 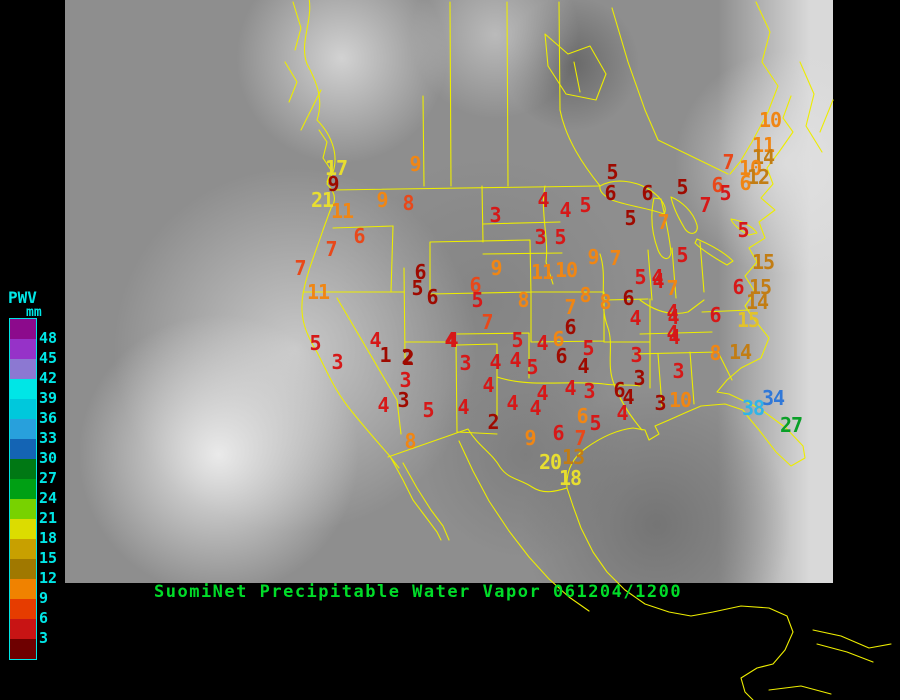 What do you see at coordinates (420, 499) in the screenshot?
I see `baja-peninsula` at bounding box center [420, 499].